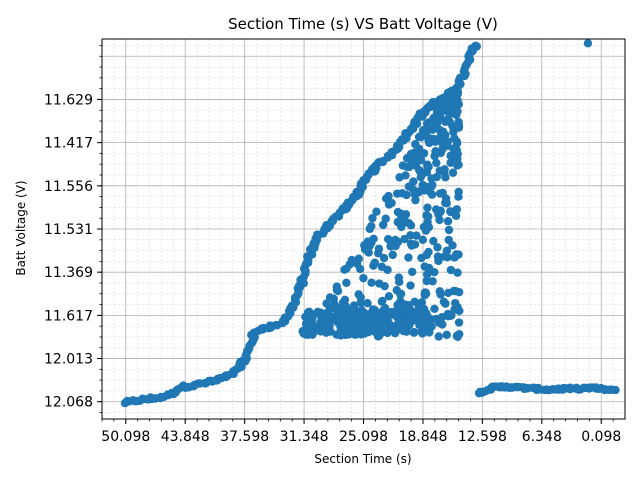  Describe the element at coordinates (363, 437) in the screenshot. I see `x-tick-label: 25.098` at that location.